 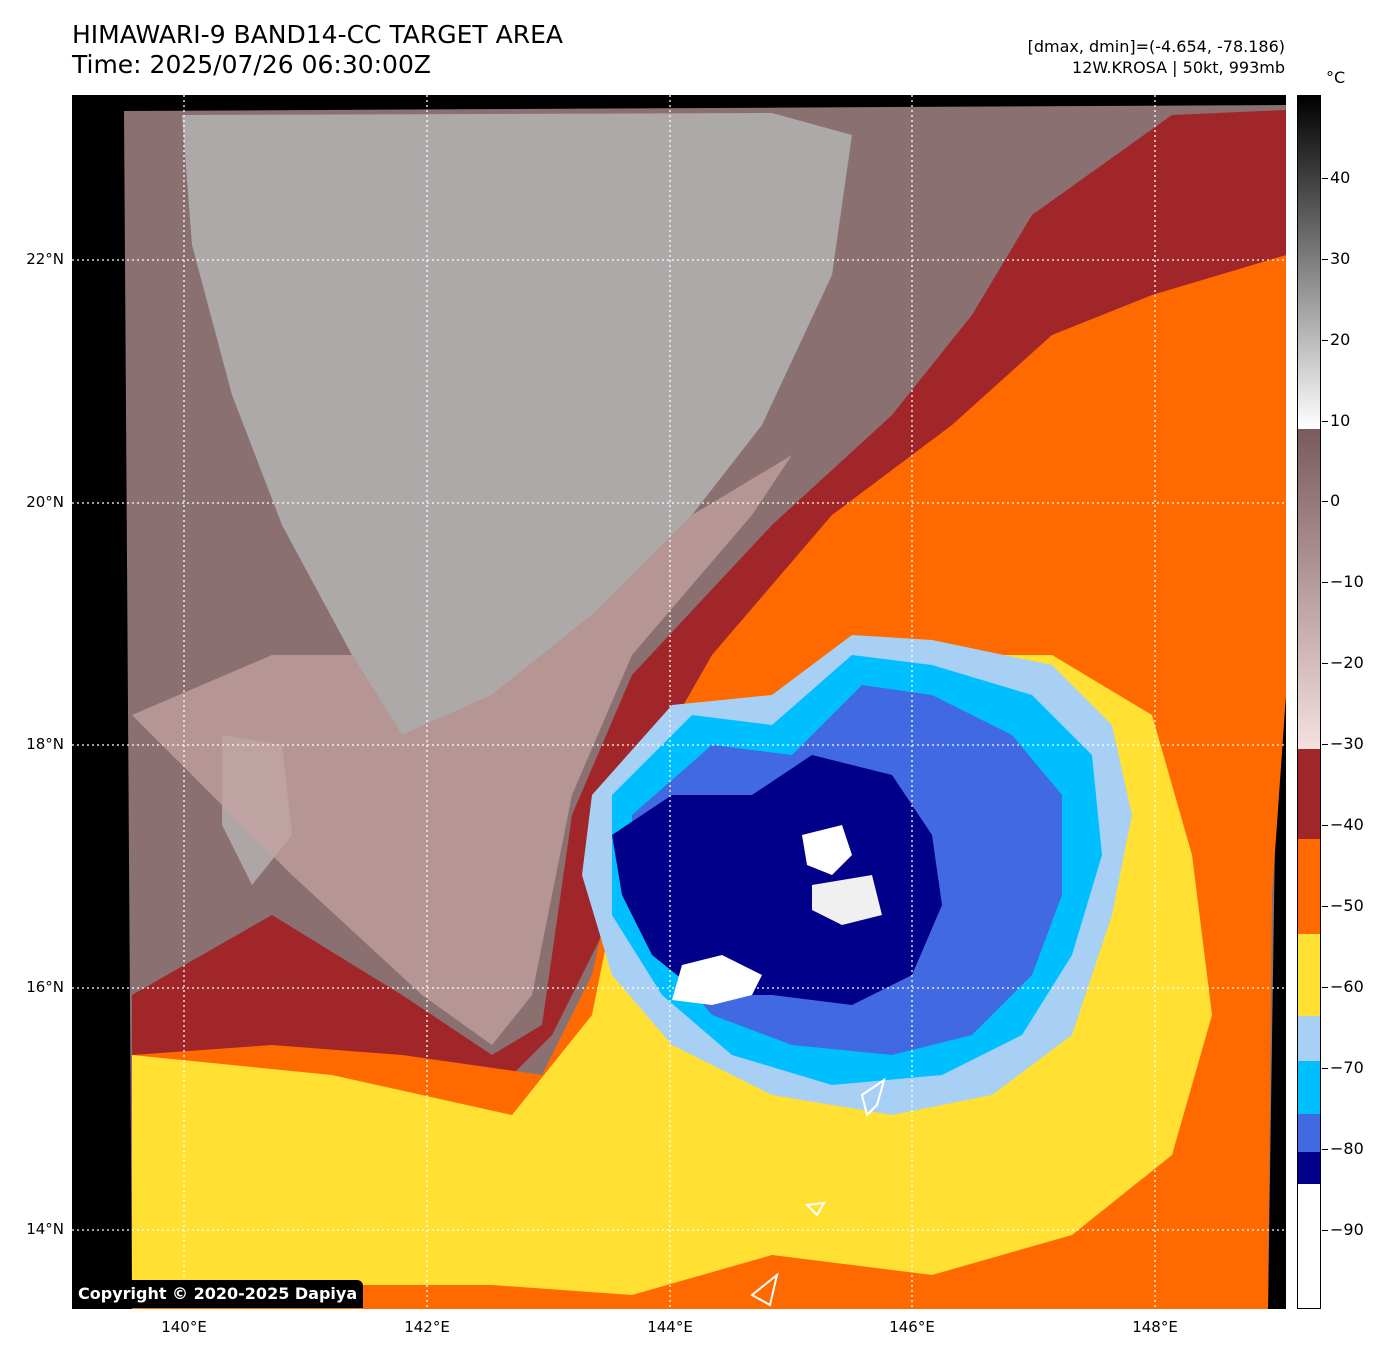 What do you see at coordinates (1309, 1168) in the screenshot?
I see `colorbar-navy-segment` at bounding box center [1309, 1168].